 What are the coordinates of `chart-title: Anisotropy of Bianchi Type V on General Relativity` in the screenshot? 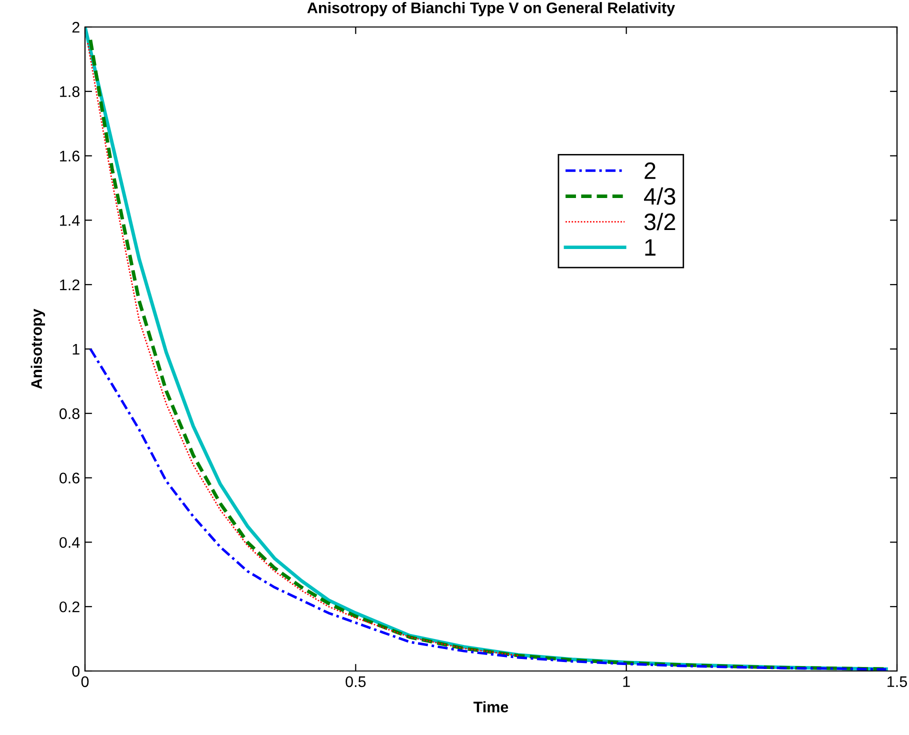 It's located at (491, 9).